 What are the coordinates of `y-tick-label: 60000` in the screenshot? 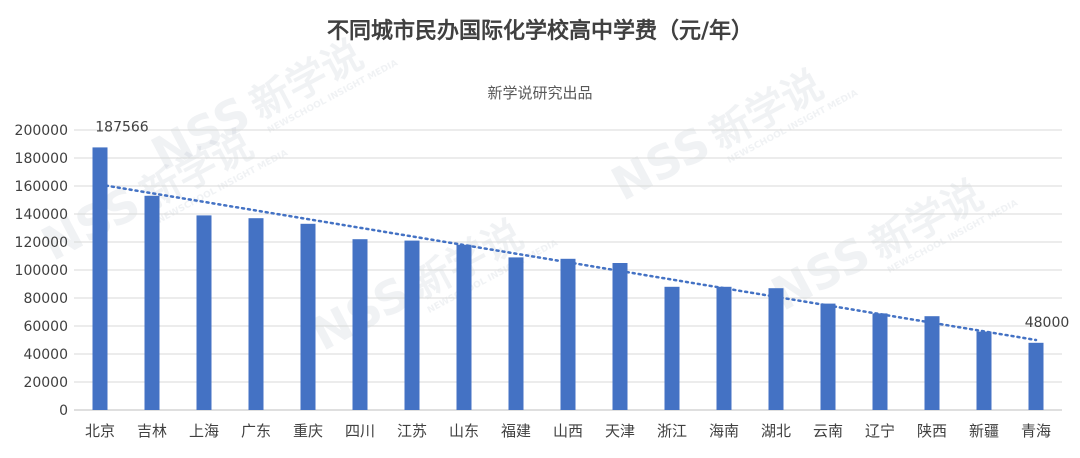 It's located at (45, 327).